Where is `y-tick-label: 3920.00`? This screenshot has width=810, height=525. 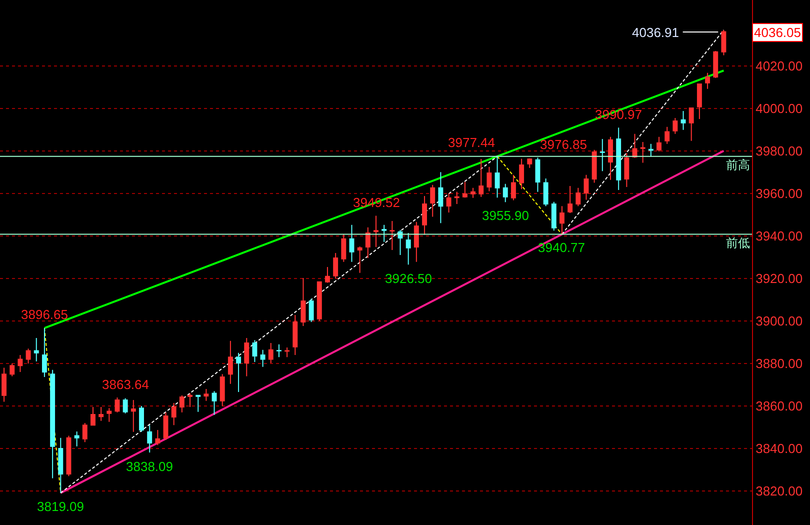
y-tick-label: 3920.00 is located at coordinates (779, 278).